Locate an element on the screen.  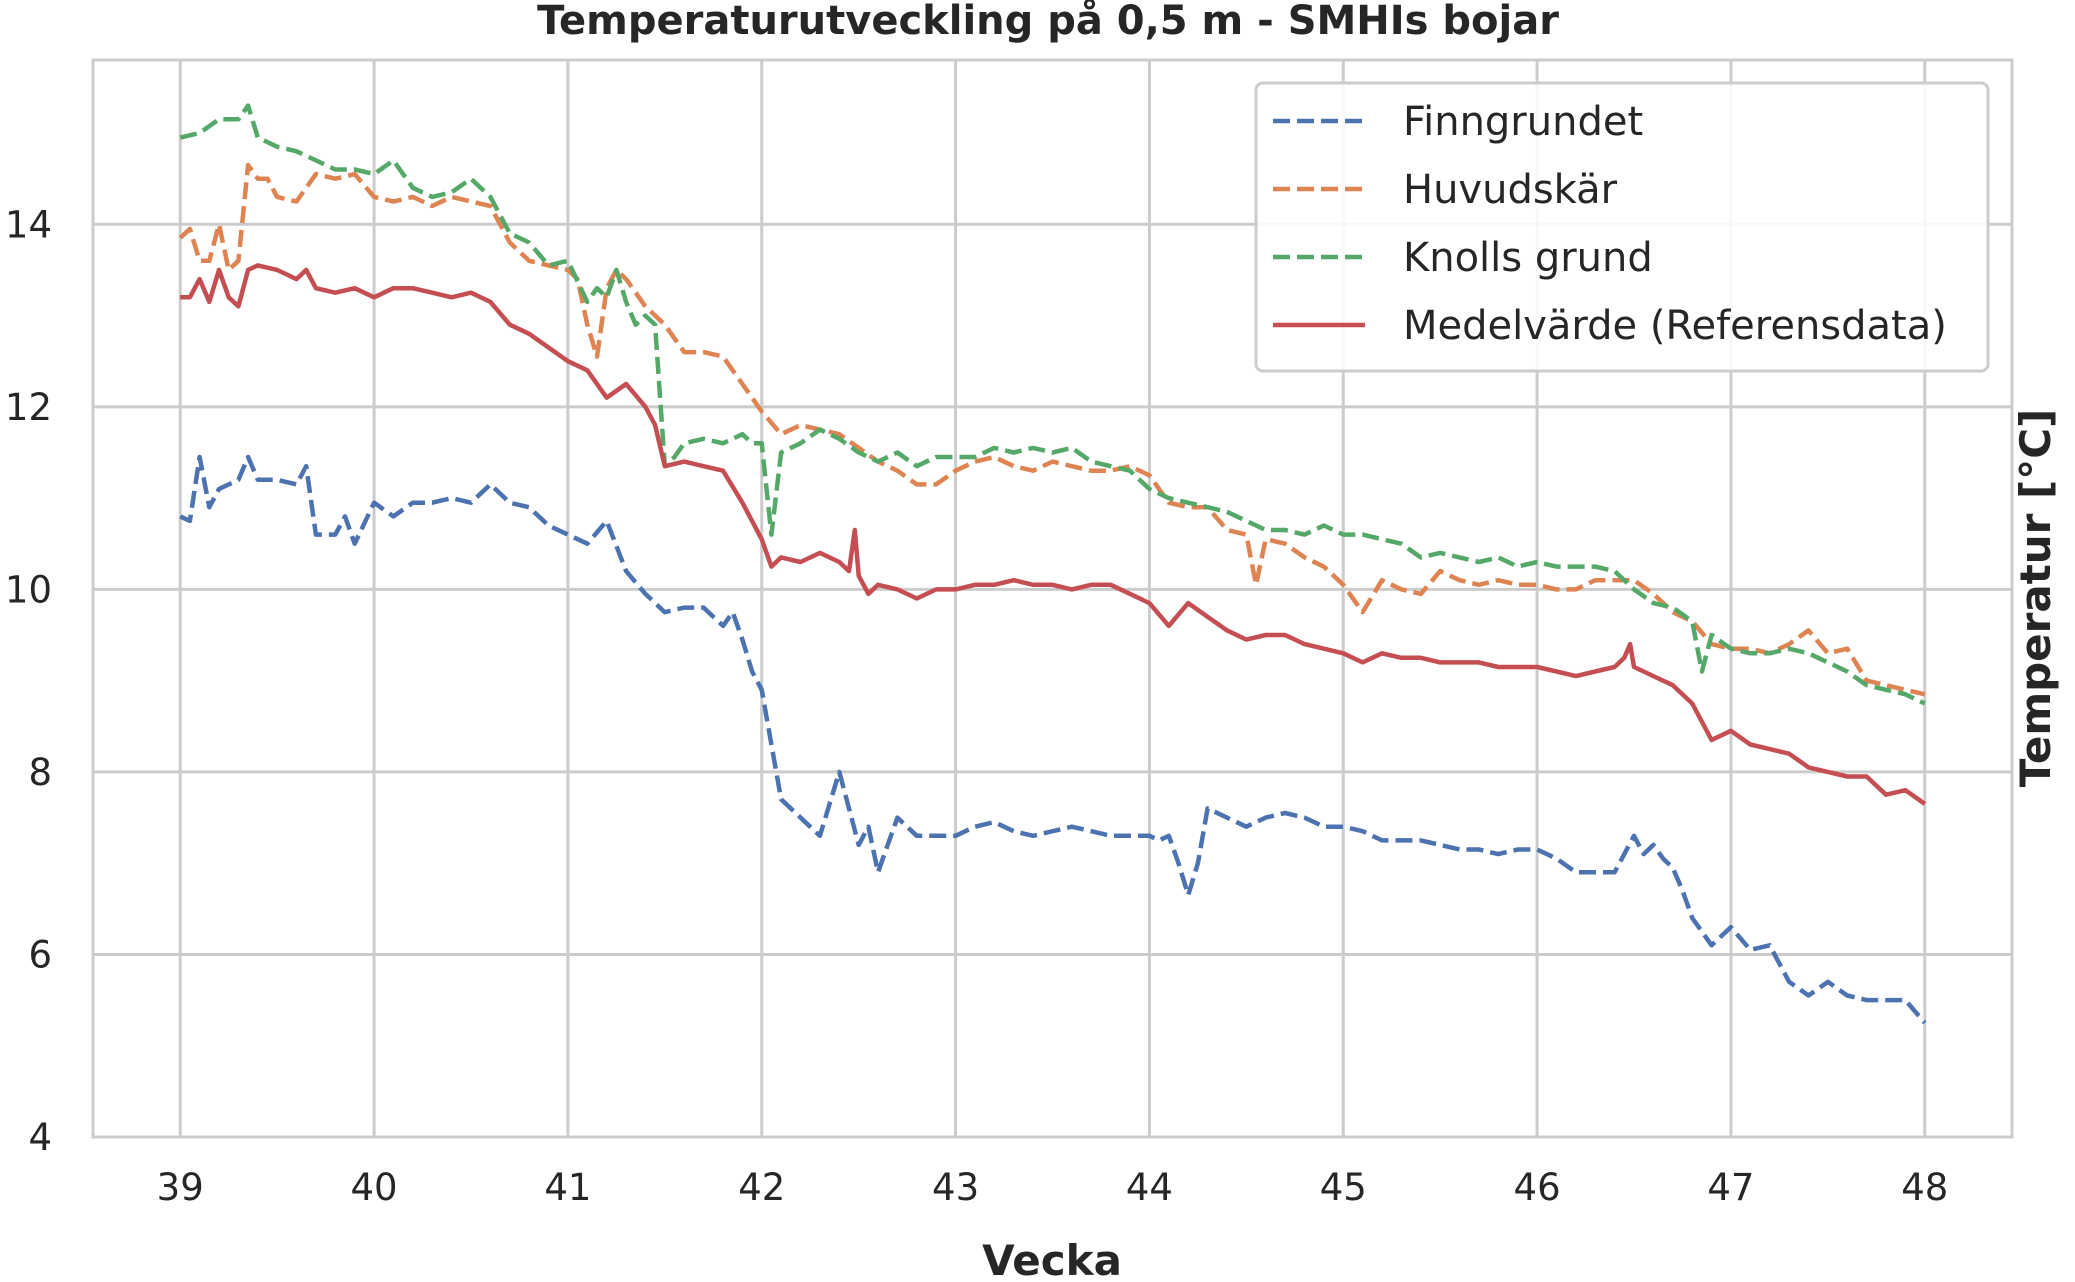
x-tick-label: 40 is located at coordinates (374, 1187).